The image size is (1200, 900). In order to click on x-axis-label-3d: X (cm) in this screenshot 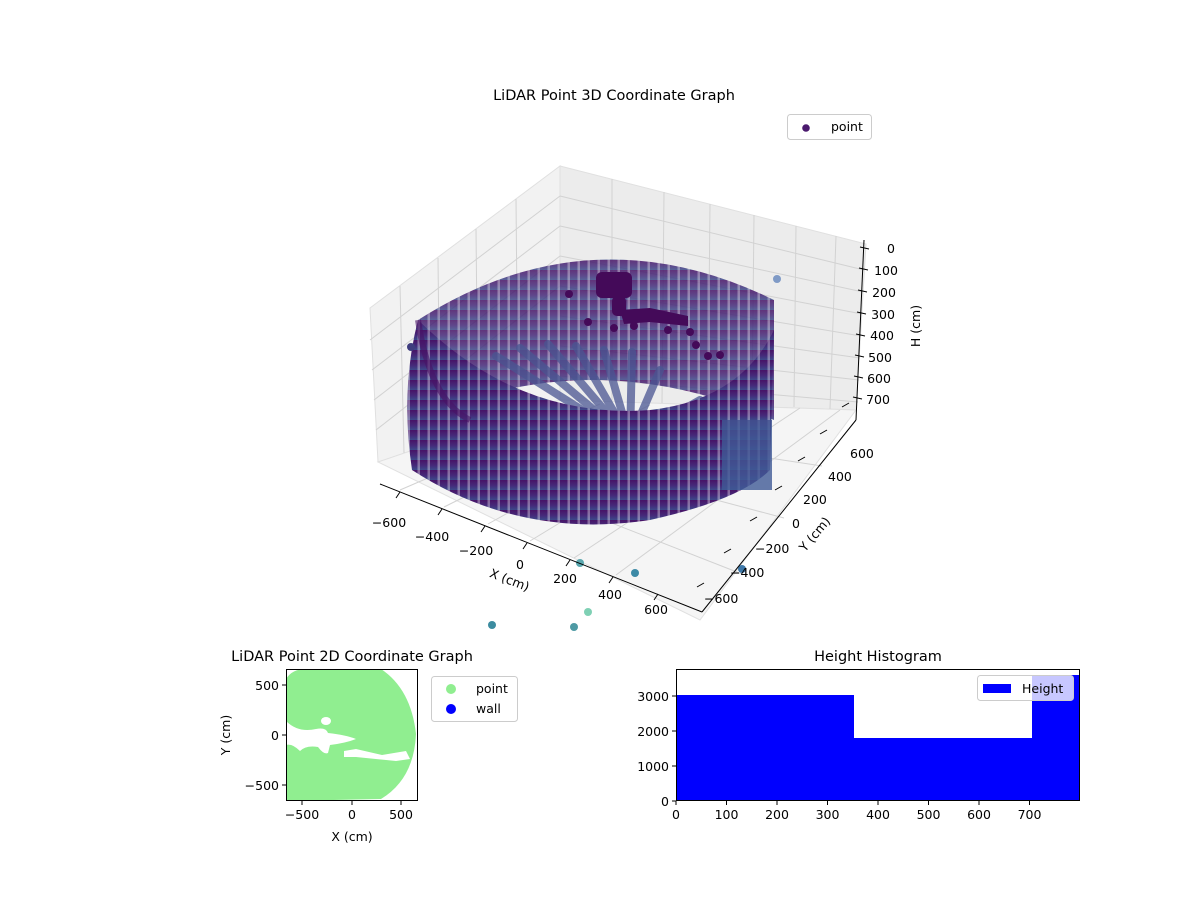, I will do `click(510, 579)`.